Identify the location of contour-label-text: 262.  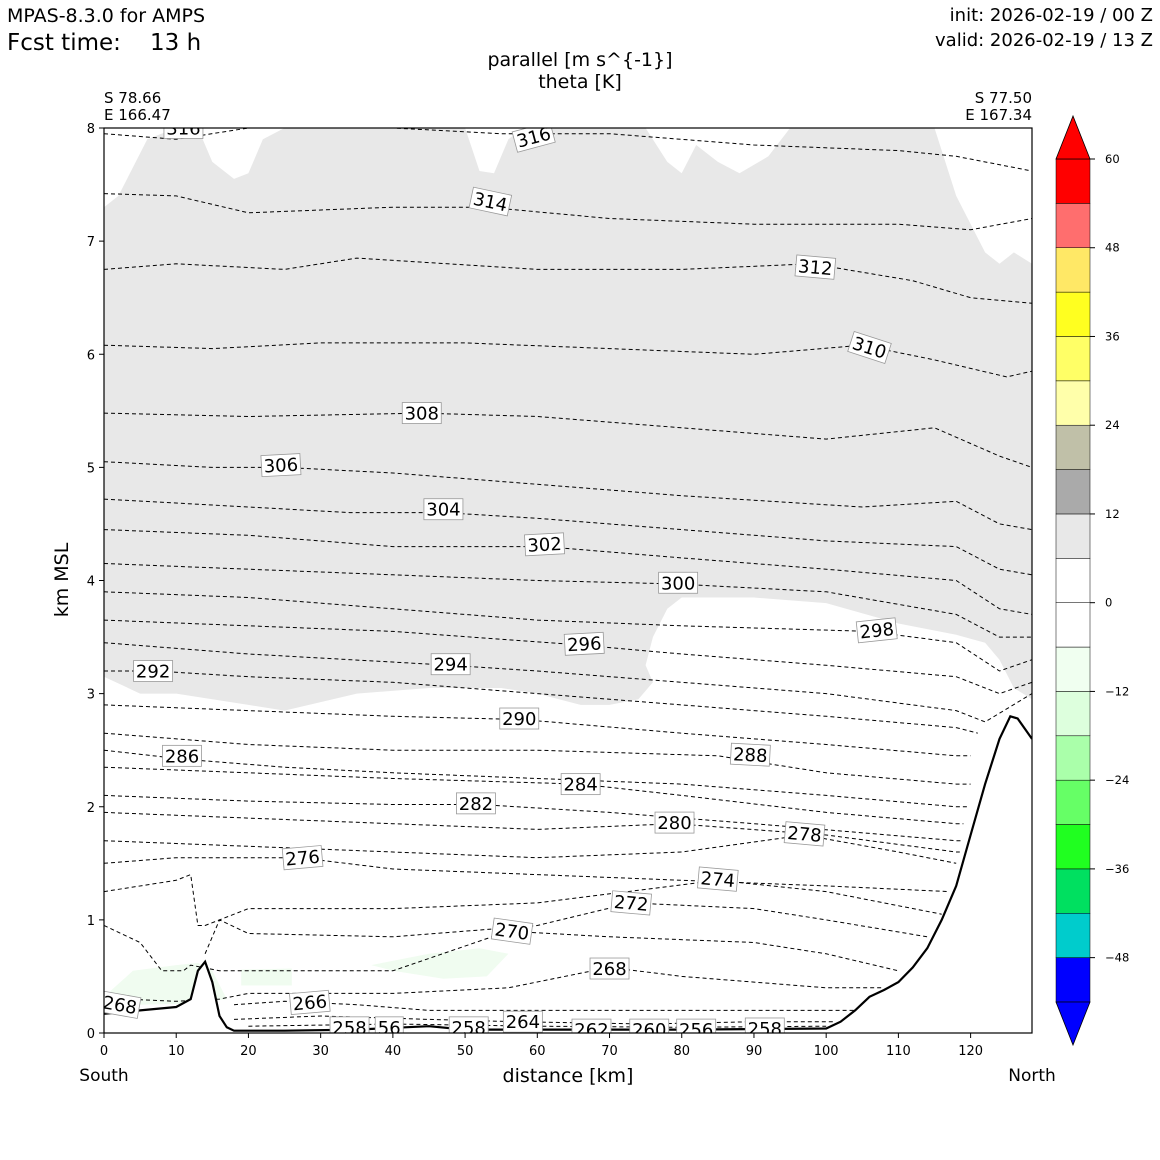
(591, 1030).